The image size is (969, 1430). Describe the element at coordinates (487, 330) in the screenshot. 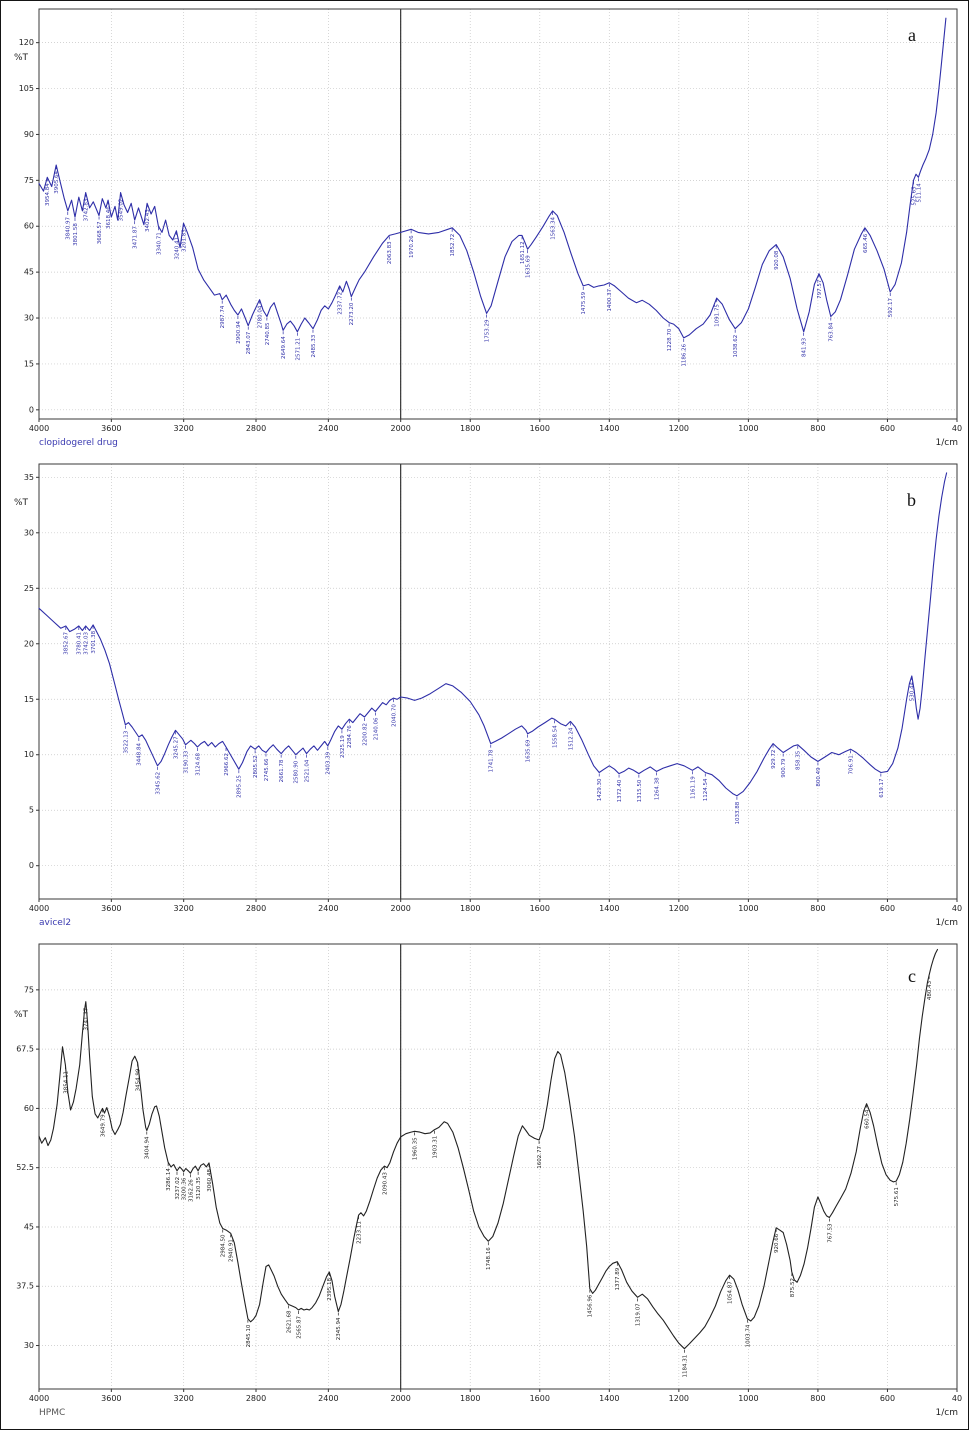

I see `svg-text: 1753.29` at that location.